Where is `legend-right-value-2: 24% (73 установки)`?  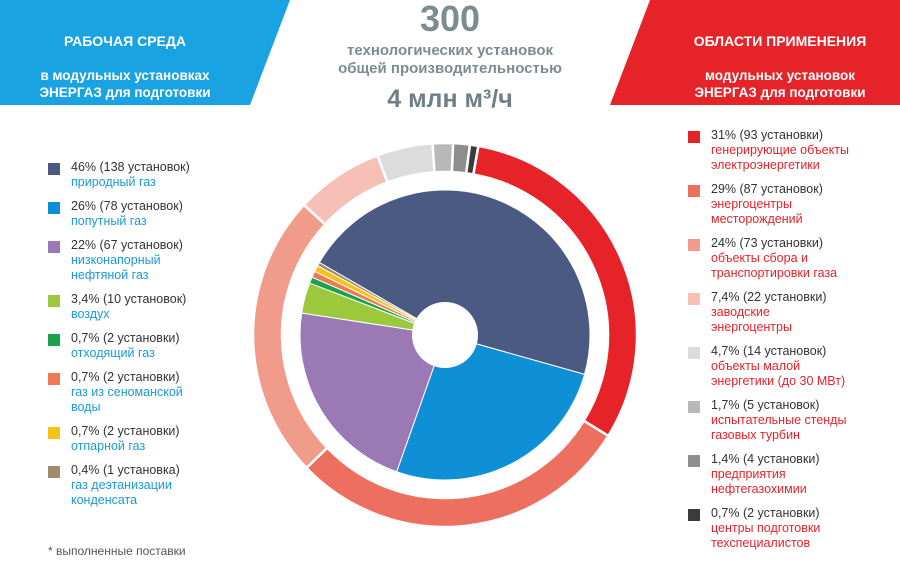
legend-right-value-2: 24% (73 установки) is located at coordinates (767, 243).